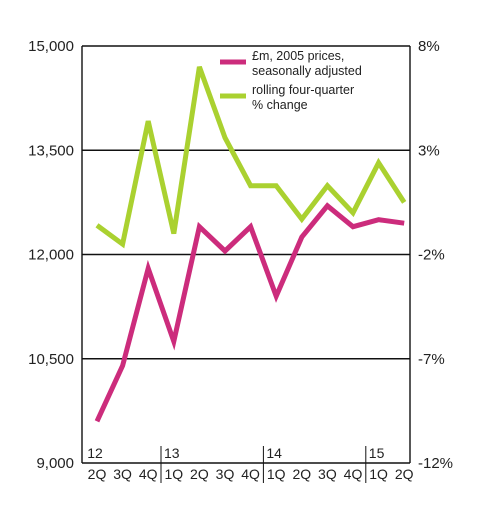  I want to click on x-axis-ticks: 2Q 3Q 4Q 1Q 2Q 3Q 4Q 1Q 2Q 3Q 4Q 1Q 2Q 12 13 14 15, so click(250, 464).